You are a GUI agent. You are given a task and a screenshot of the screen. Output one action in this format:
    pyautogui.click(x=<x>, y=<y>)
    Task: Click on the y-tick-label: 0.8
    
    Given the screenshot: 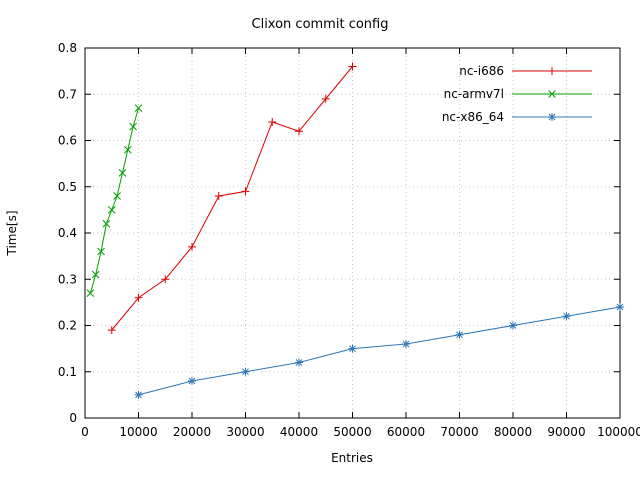 What is the action you would take?
    pyautogui.click(x=67, y=48)
    